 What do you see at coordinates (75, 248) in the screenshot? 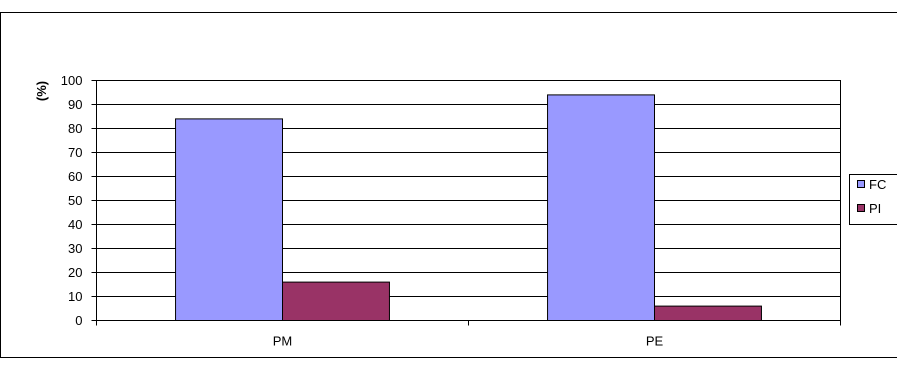
I see `y-tick-label: 30` at bounding box center [75, 248].